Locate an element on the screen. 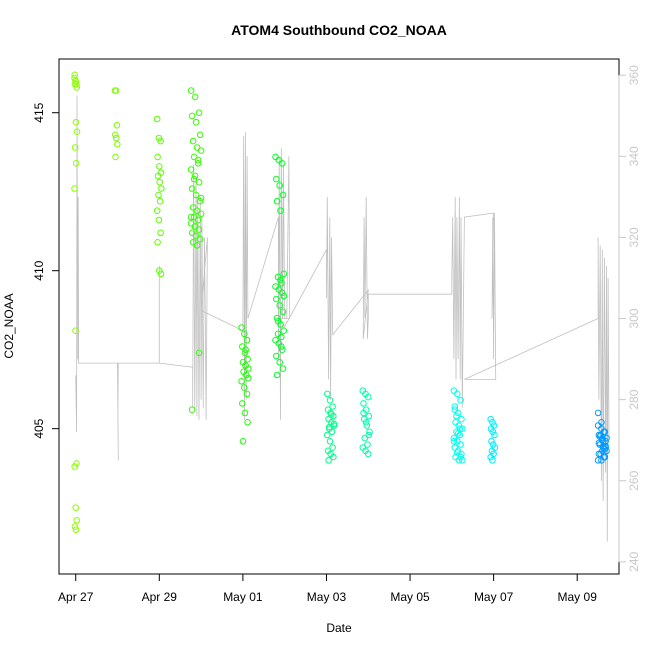  point-group-apr30 is located at coordinates (196, 250).